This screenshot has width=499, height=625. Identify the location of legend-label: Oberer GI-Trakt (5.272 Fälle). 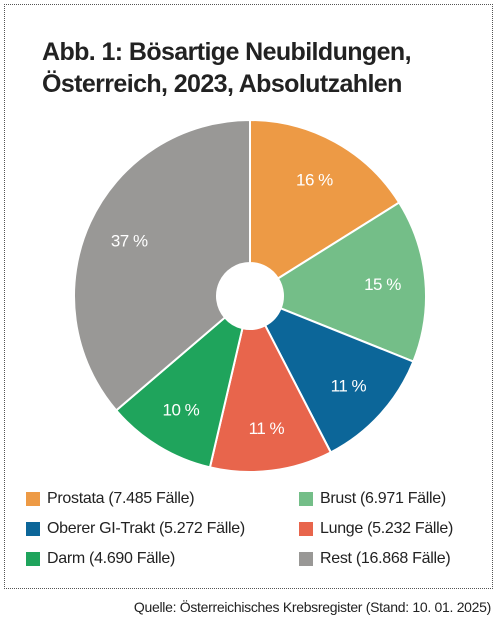
(146, 528).